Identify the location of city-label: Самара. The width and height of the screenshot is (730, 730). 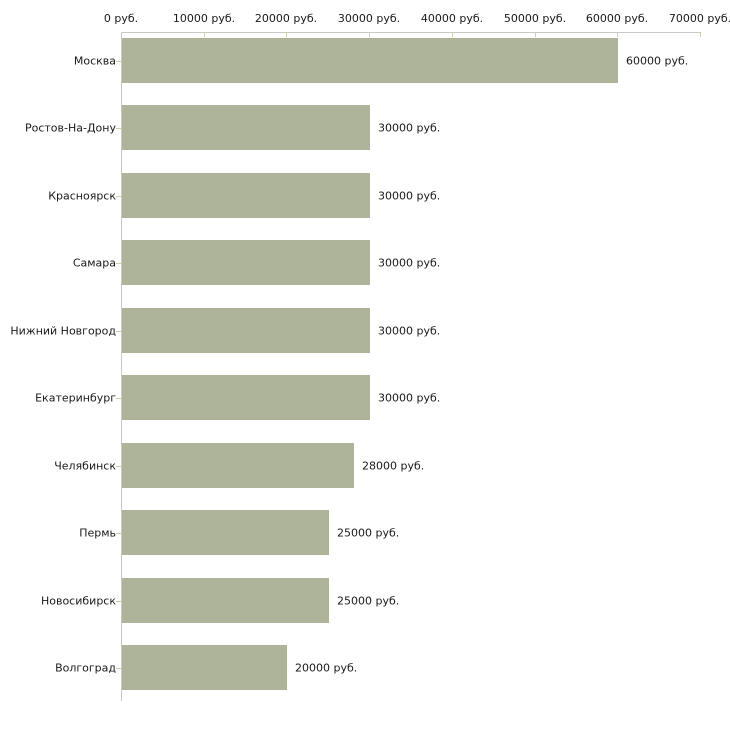
(94, 263).